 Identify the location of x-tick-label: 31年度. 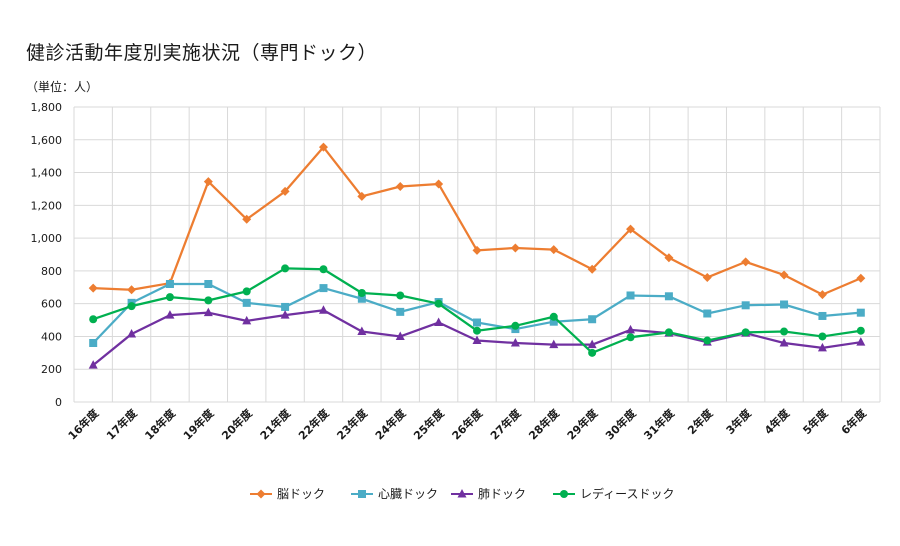
(659, 424).